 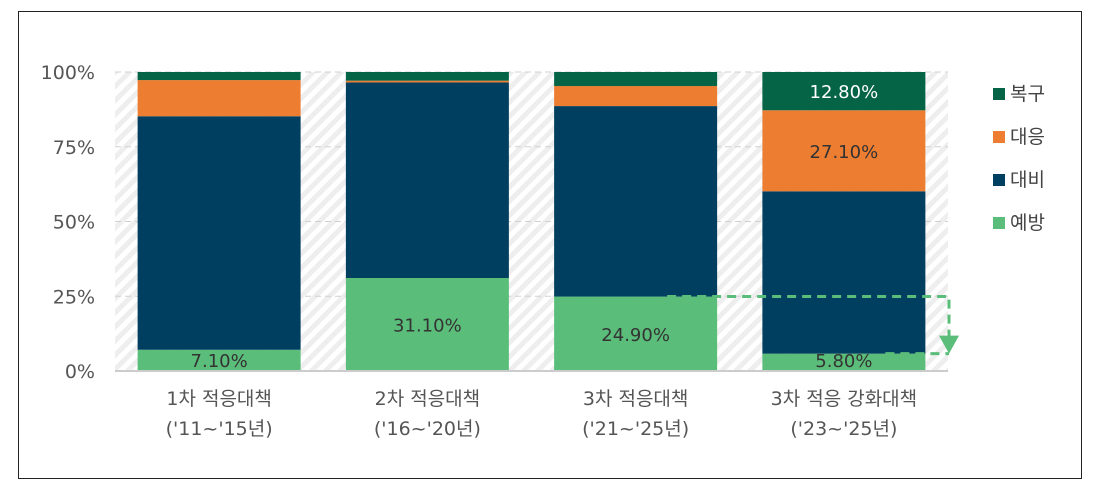 What do you see at coordinates (809, 318) in the screenshot?
I see `annotation-arrow-line` at bounding box center [809, 318].